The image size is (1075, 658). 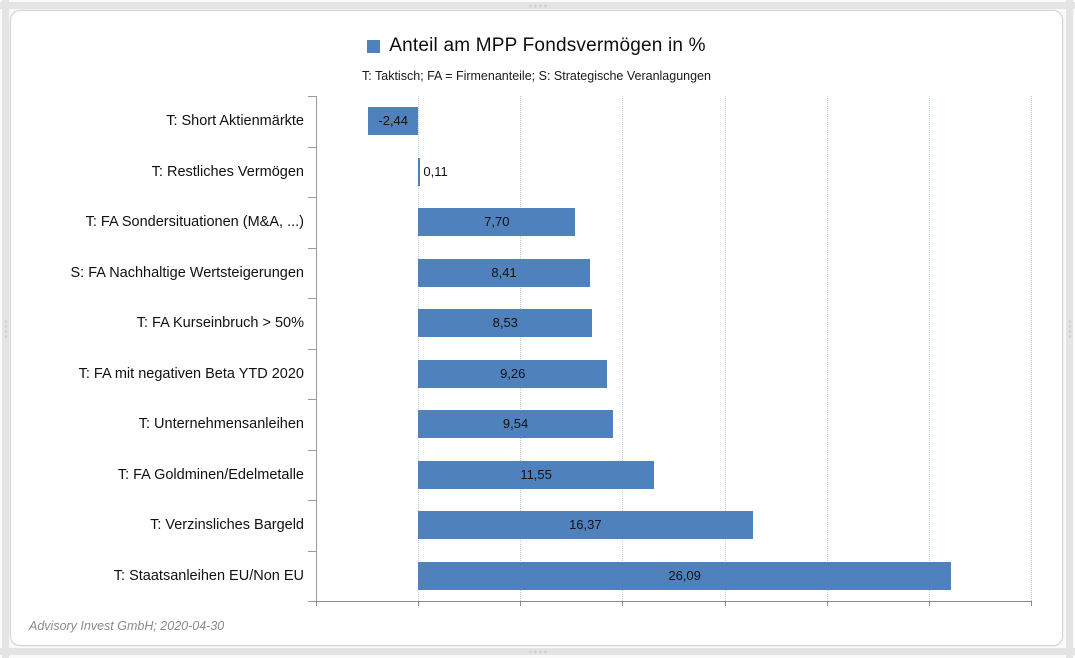 I want to click on category-axis-line, so click(x=316, y=348).